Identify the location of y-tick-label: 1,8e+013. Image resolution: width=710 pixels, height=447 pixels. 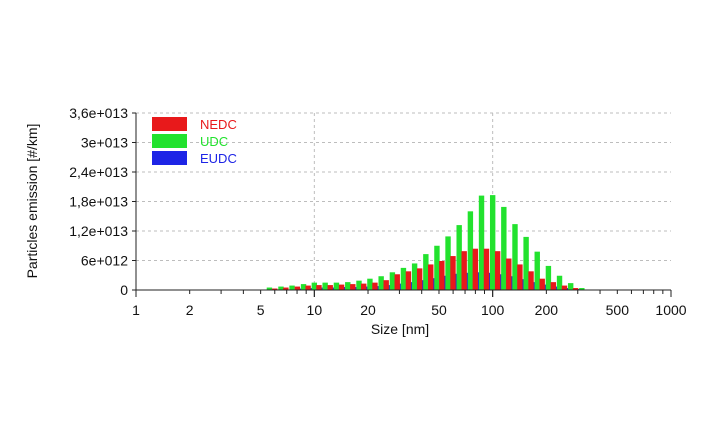
(98, 202).